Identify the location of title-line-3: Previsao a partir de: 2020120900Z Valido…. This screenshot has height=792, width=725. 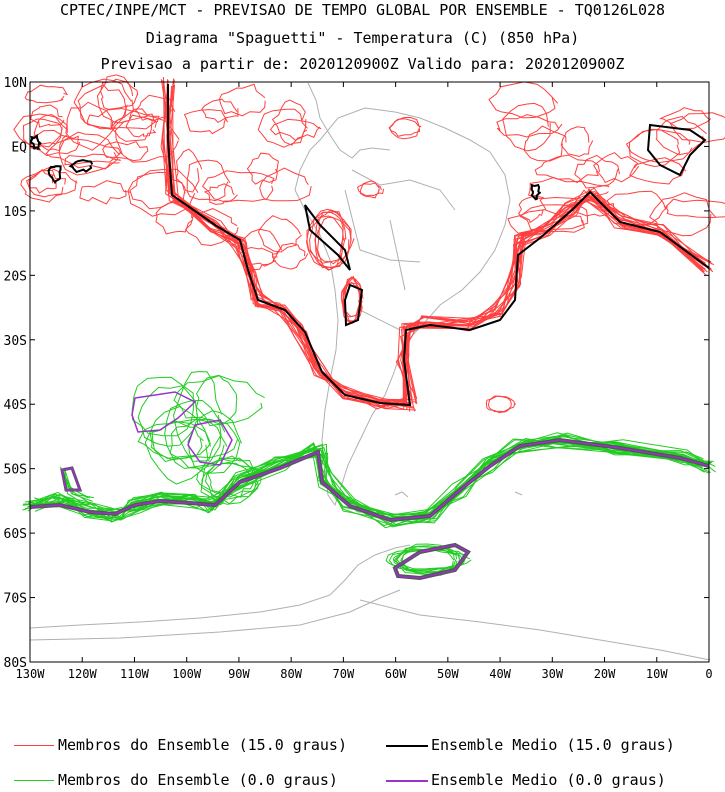
(362, 64).